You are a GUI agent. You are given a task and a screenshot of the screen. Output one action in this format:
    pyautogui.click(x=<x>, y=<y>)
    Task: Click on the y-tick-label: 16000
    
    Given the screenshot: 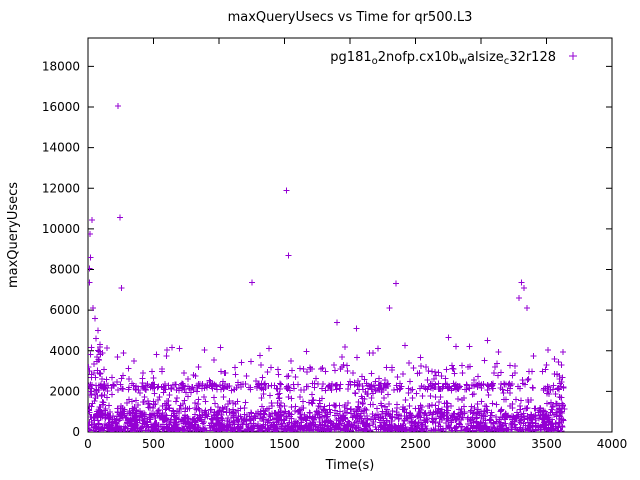 What is the action you would take?
    pyautogui.click(x=61, y=107)
    